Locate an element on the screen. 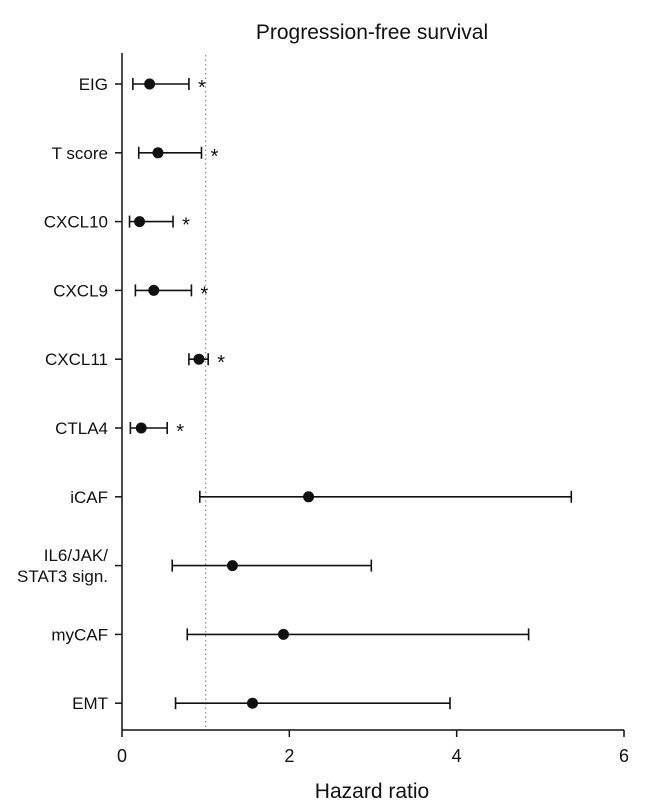 The height and width of the screenshot is (808, 658). row-label: CXCL10 is located at coordinates (76, 222).